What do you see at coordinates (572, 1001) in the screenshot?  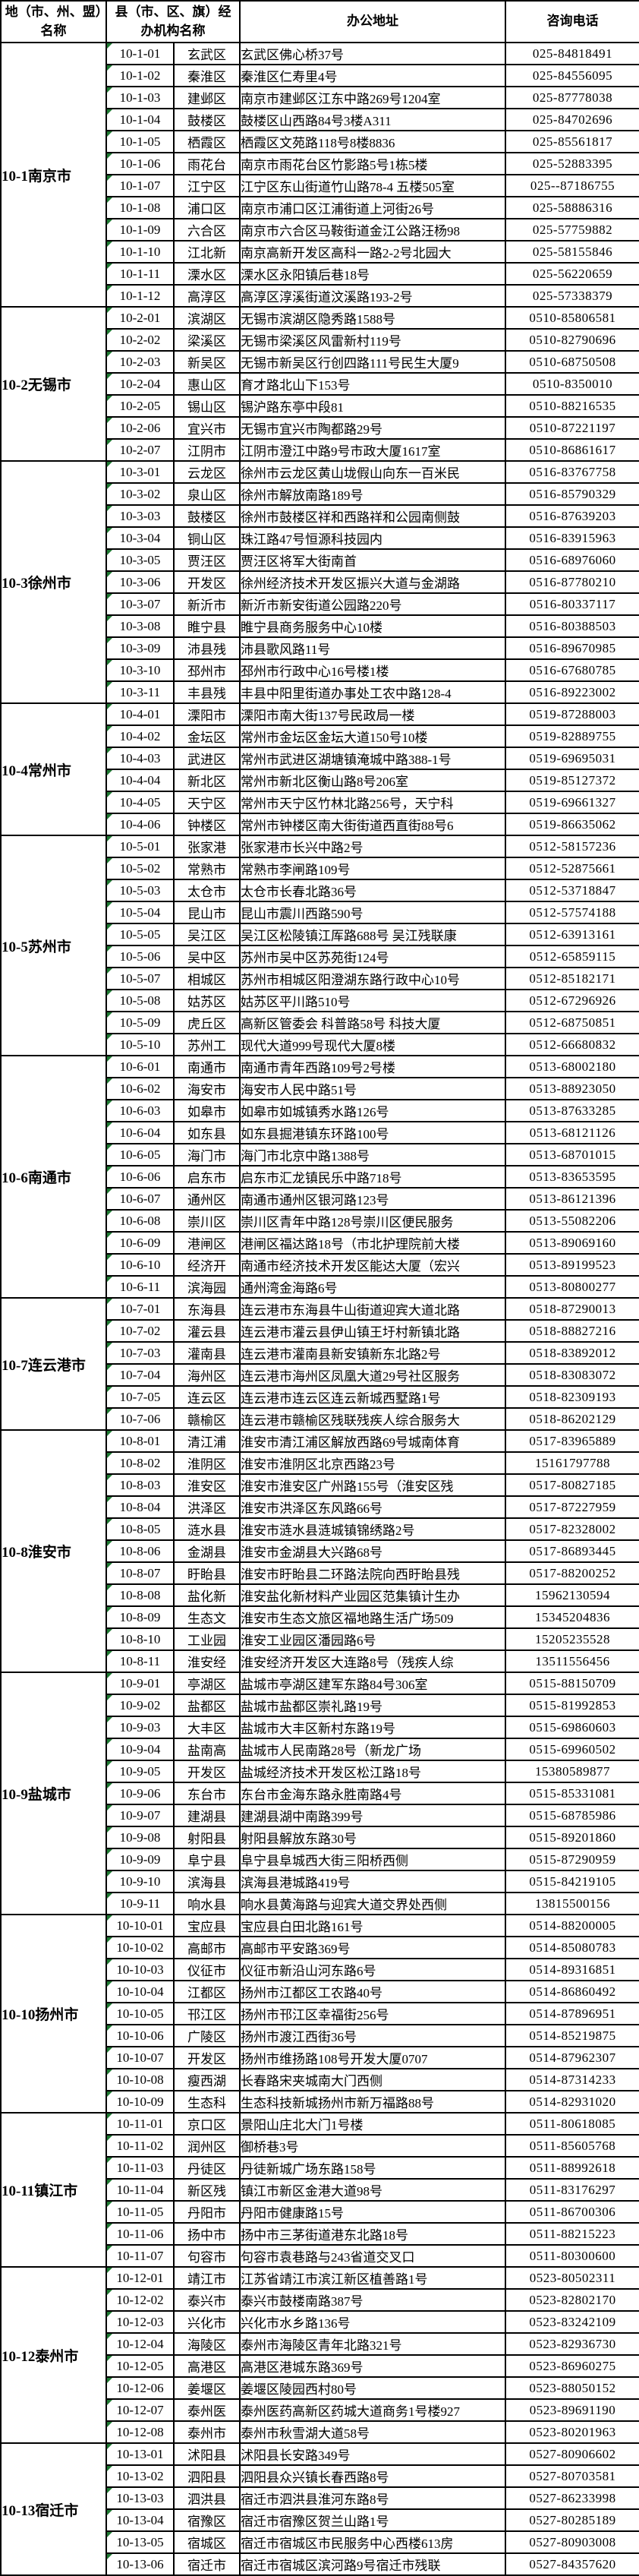 I see `phone-cell: 0512-67296926` at bounding box center [572, 1001].